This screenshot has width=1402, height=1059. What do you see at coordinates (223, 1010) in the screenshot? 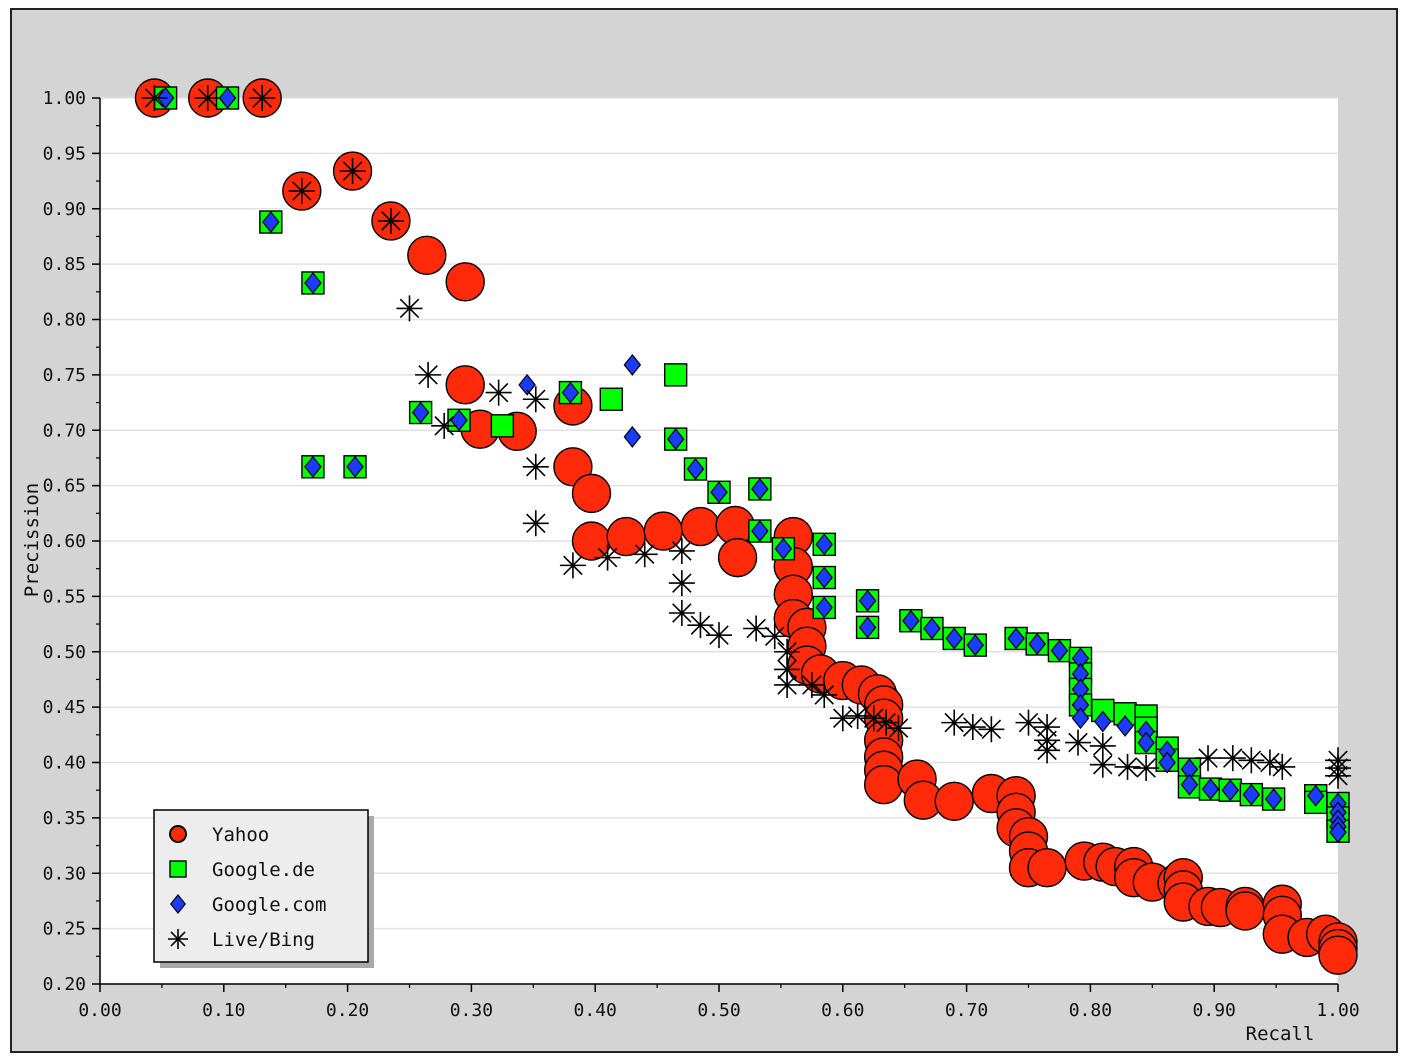
I see `x-tick-label: 0.10` at bounding box center [223, 1010].